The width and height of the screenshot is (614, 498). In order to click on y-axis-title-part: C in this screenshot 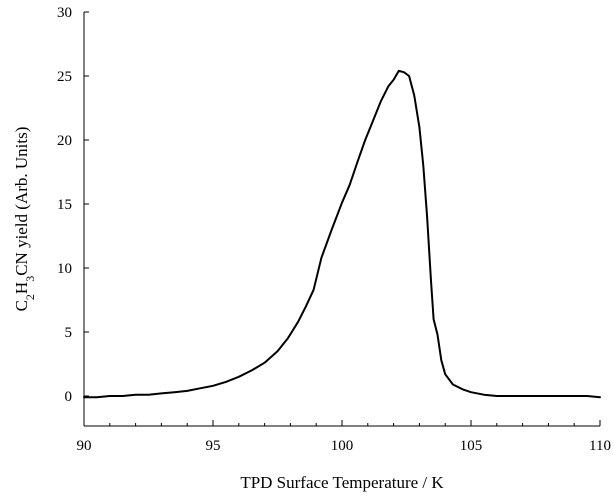, I will do `click(21, 305)`.